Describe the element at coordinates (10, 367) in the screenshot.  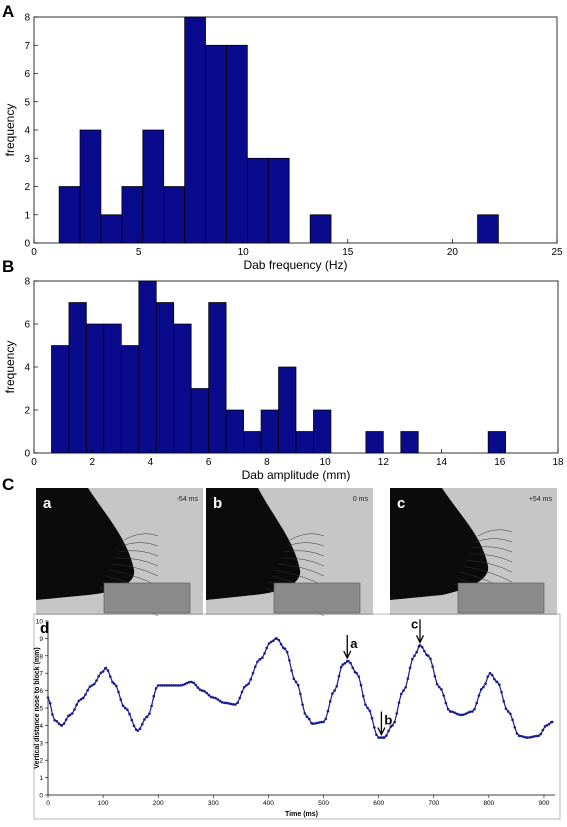
I see `y-axis-label: frequency` at that location.